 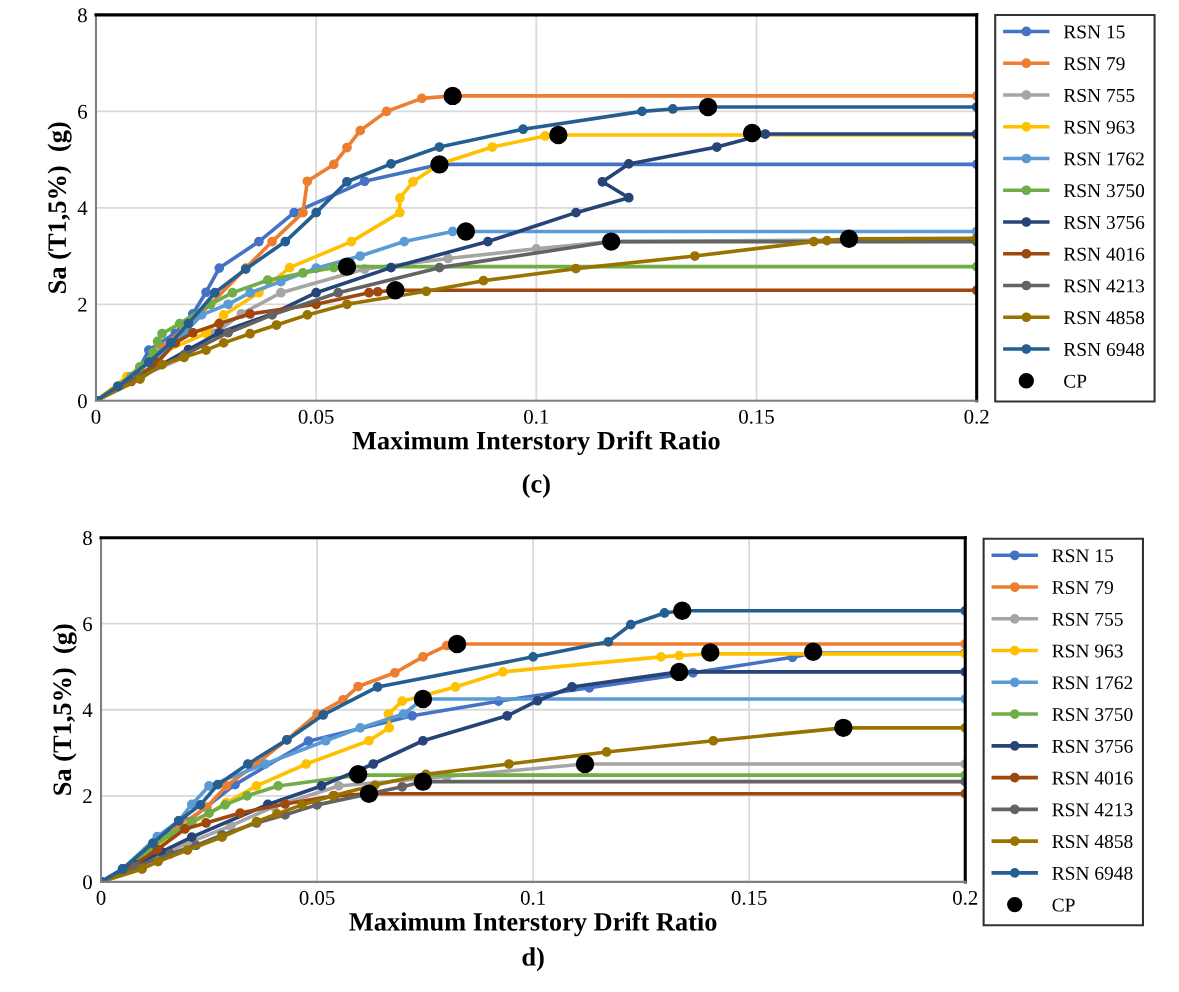 What do you see at coordinates (536, 486) in the screenshot?
I see `text: (c)` at bounding box center [536, 486].